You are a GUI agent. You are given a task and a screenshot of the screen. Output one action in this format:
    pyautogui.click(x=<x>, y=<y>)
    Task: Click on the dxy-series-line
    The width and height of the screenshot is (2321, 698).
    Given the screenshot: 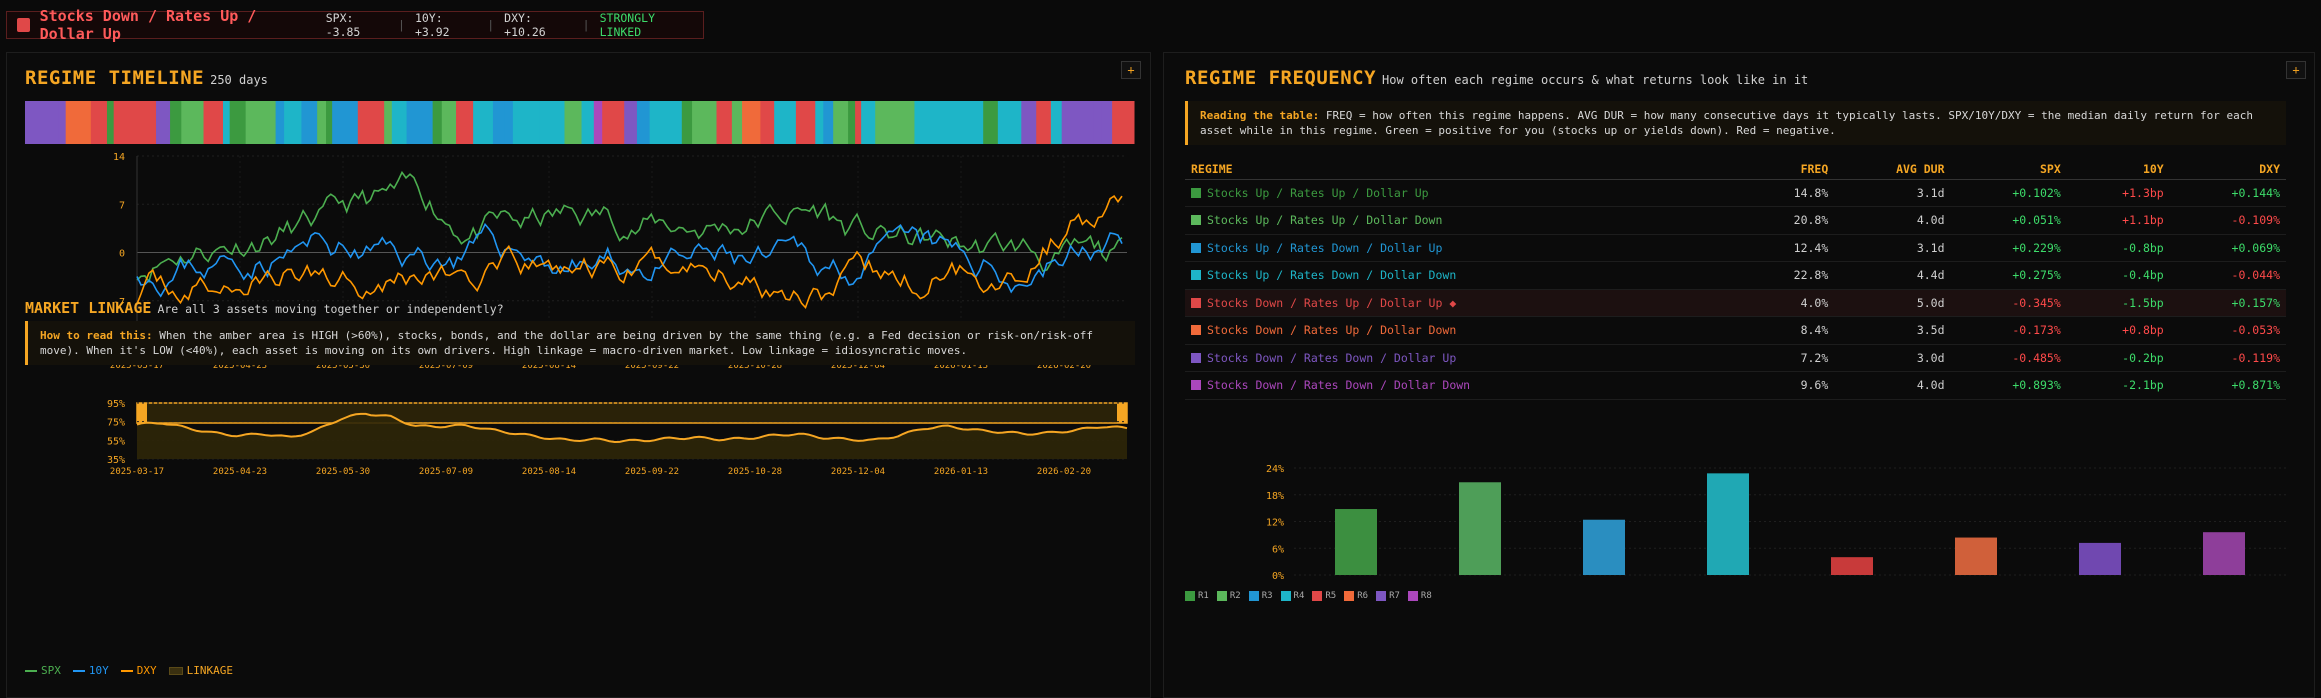 What is the action you would take?
    pyautogui.click(x=629, y=252)
    